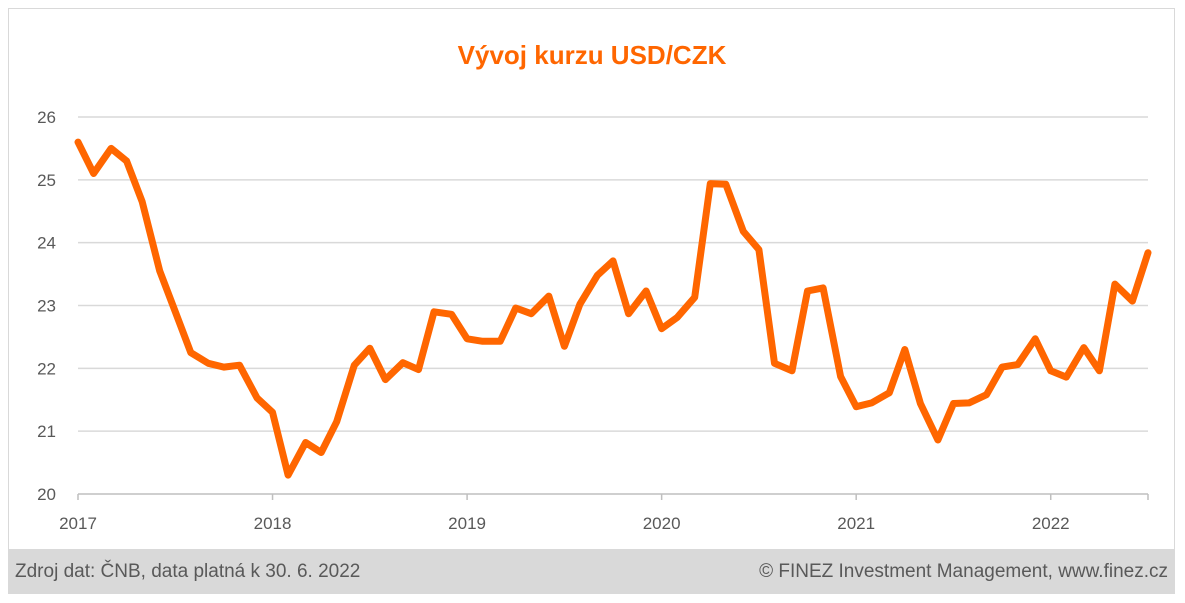 The width and height of the screenshot is (1185, 603). I want to click on y-tick-label: 23, so click(46, 306).